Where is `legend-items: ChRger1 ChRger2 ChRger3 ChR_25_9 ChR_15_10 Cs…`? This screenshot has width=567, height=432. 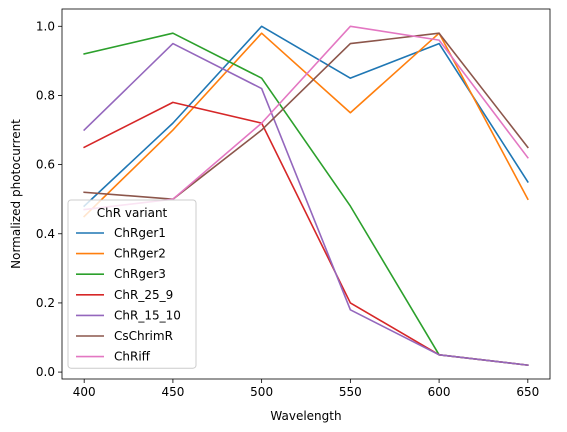
legend-items: ChRger1 ChRger2 ChRger3 ChR_25_9 ChR_15_10 Cs… is located at coordinates (128, 295).